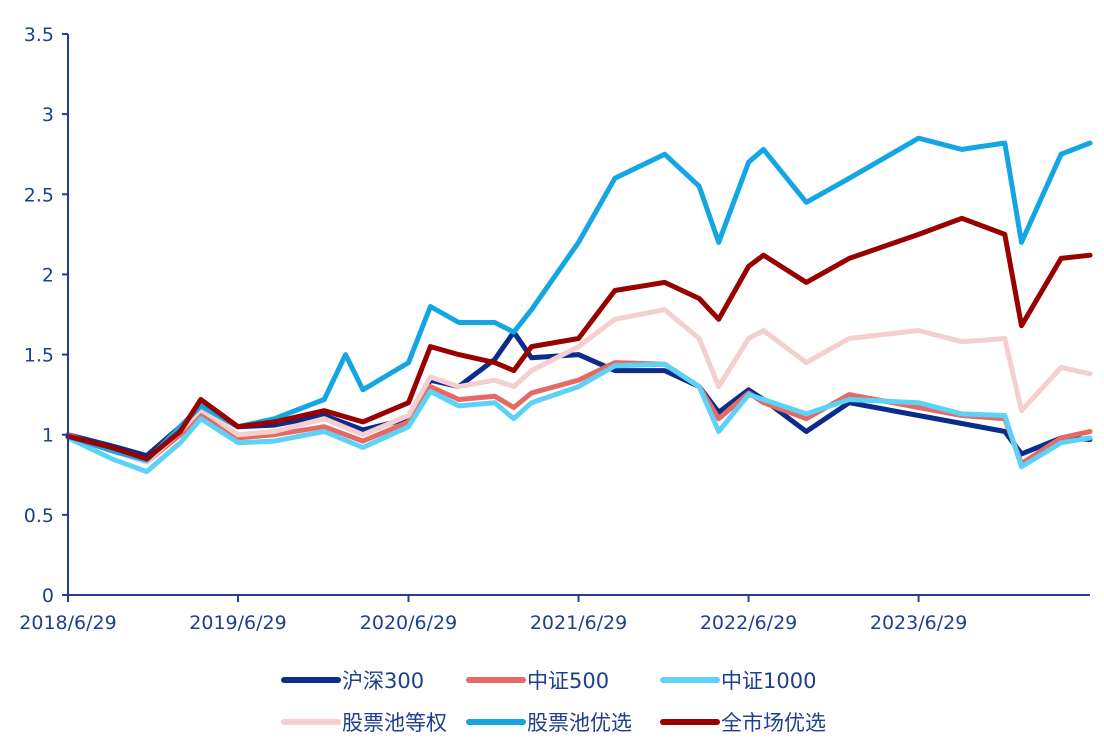  Describe the element at coordinates (67, 623) in the screenshot. I see `x-tick-label: 2018/6/29` at that location.